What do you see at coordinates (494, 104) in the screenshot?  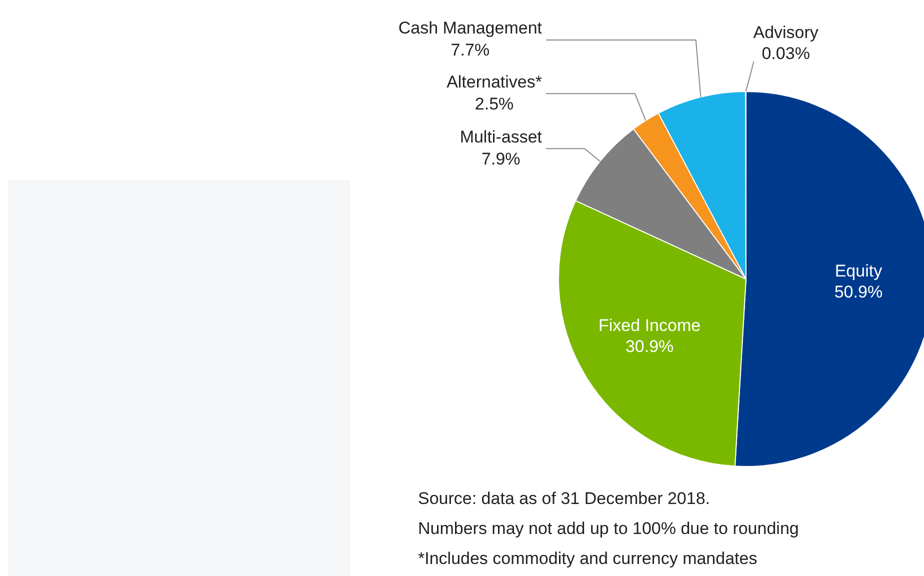 I see `data-label: 2.5%` at bounding box center [494, 104].